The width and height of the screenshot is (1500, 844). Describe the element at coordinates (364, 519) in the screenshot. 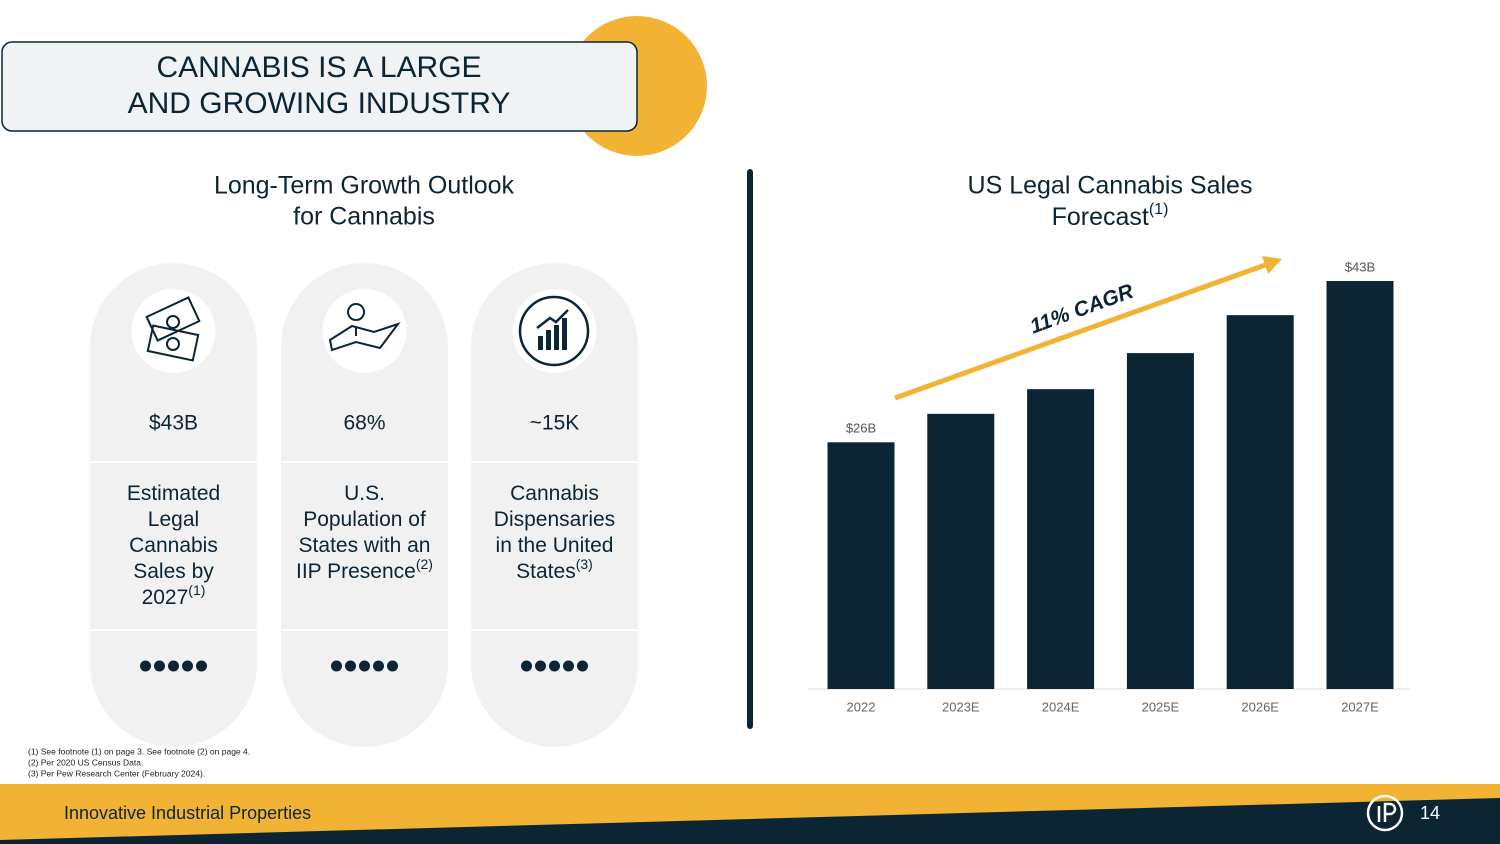

I see `card-label: Population of` at that location.